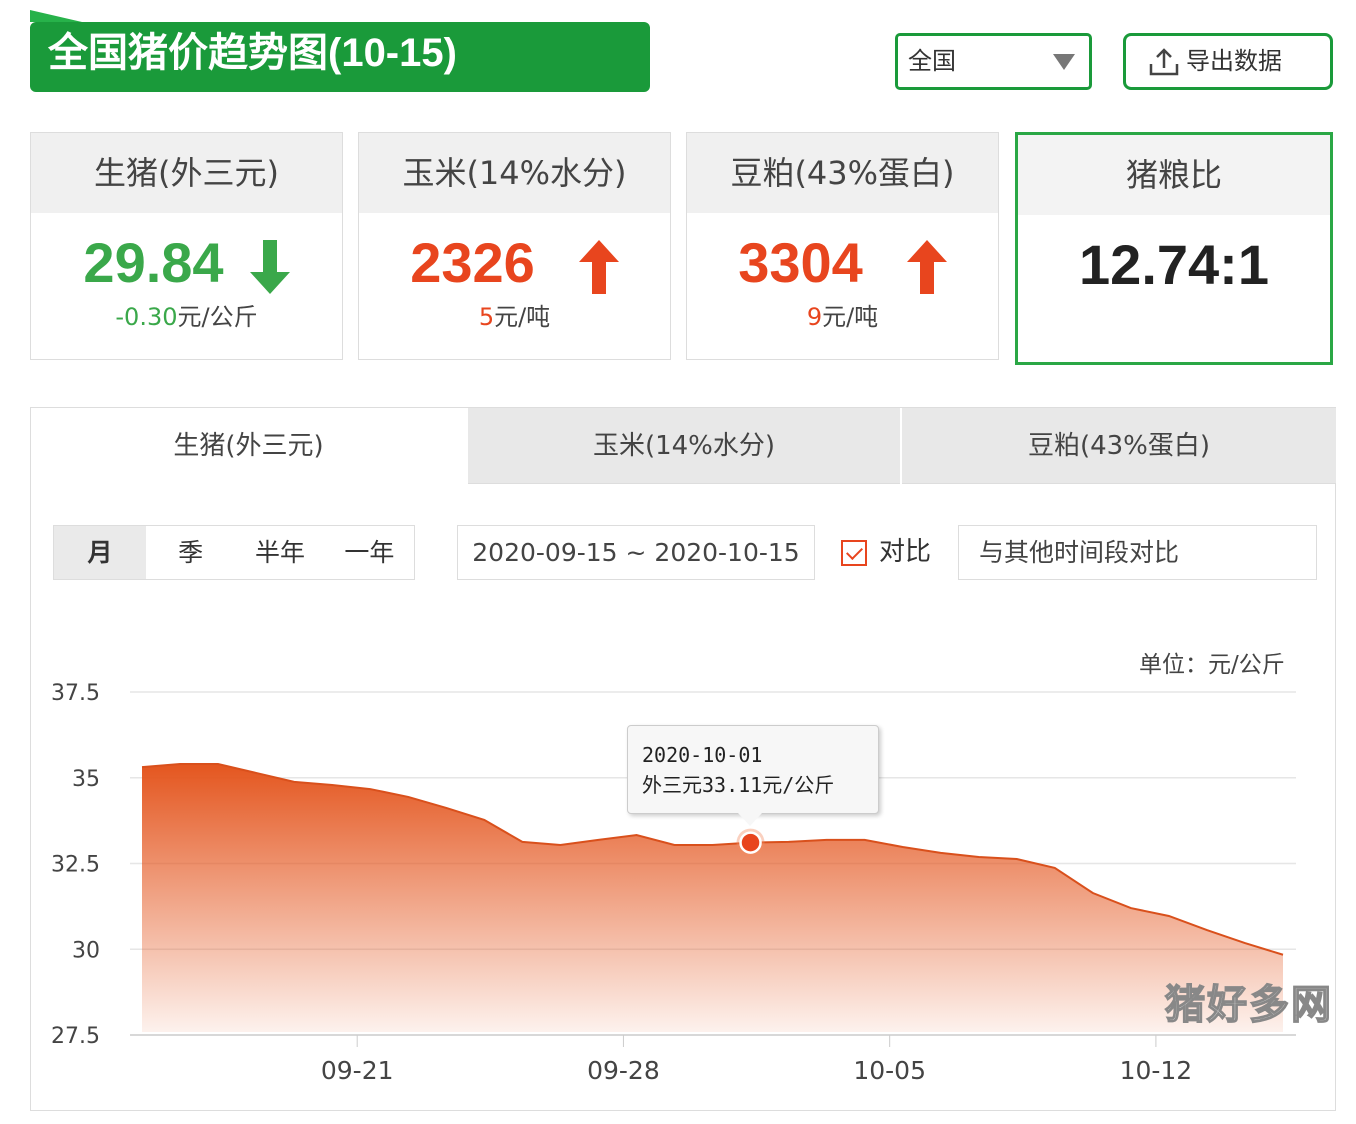 Image resolution: width=1356 pixels, height=1124 pixels. Describe the element at coordinates (340, 51) in the screenshot. I see `page-title: 全国猪价趋势图(10-15)` at that location.